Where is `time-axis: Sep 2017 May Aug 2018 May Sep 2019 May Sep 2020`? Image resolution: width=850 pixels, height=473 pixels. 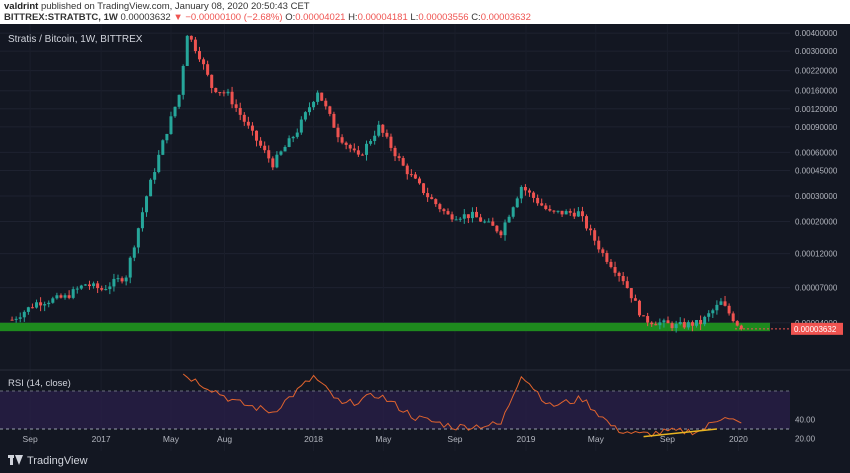 time-axis: Sep 2017 May Aug 2018 May Sep 2019 May Sep 2020 is located at coordinates (386, 439).